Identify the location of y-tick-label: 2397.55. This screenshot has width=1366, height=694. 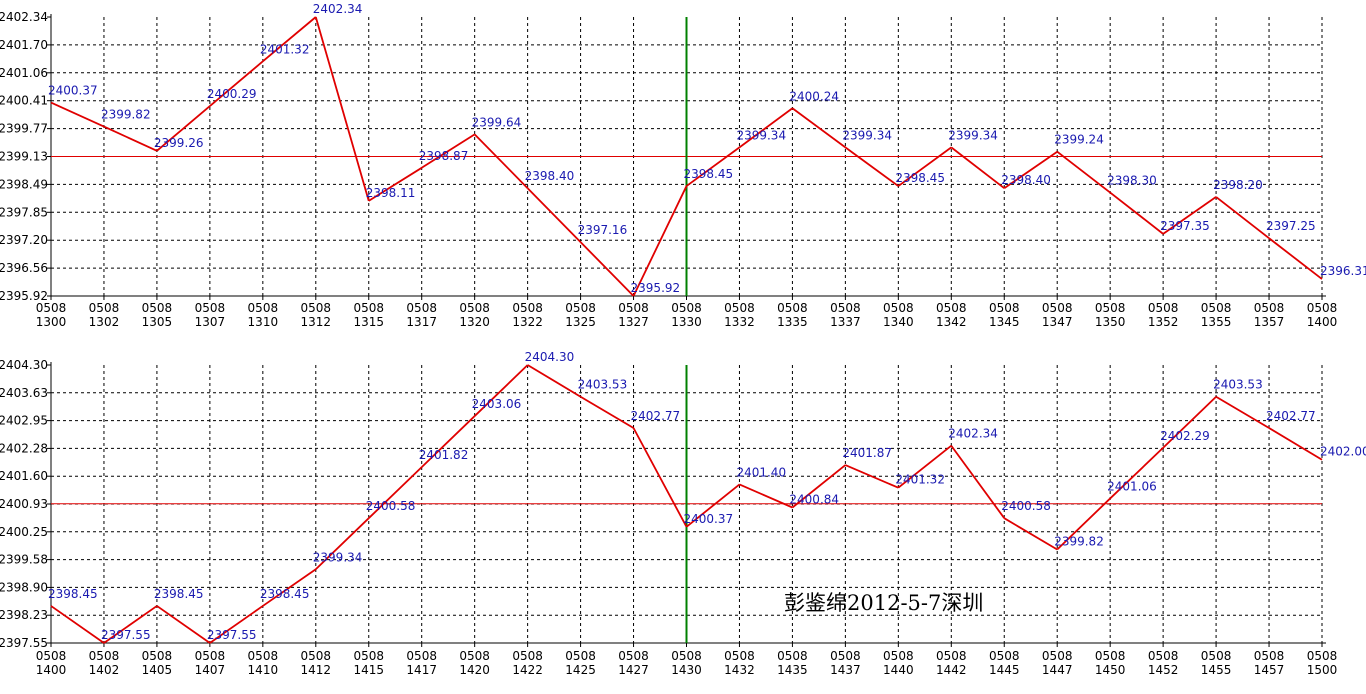
(24, 643).